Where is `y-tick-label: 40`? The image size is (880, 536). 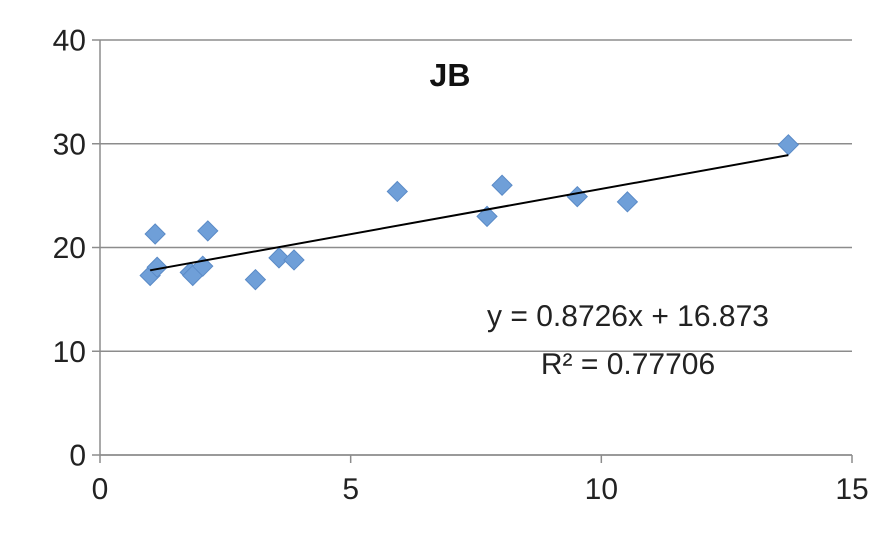 y-tick-label: 40 is located at coordinates (69, 41).